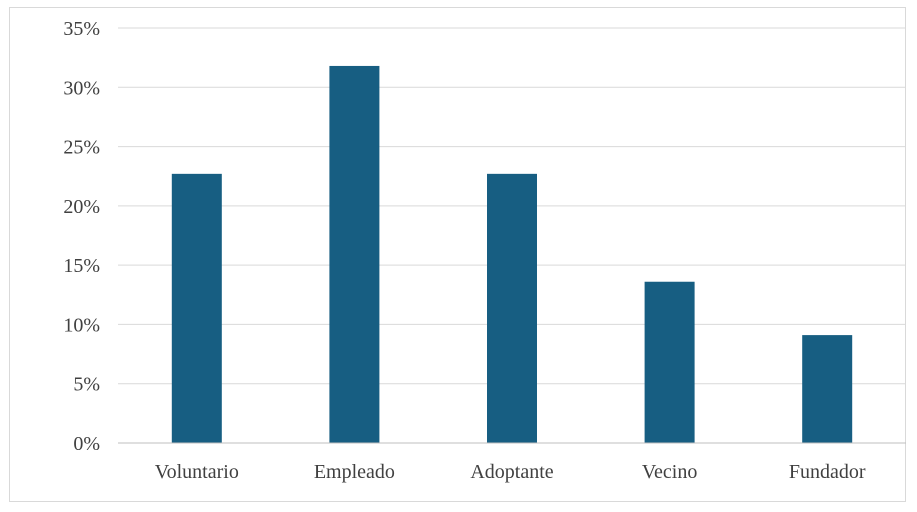  I want to click on y-tick-label: 20%, so click(81, 207).